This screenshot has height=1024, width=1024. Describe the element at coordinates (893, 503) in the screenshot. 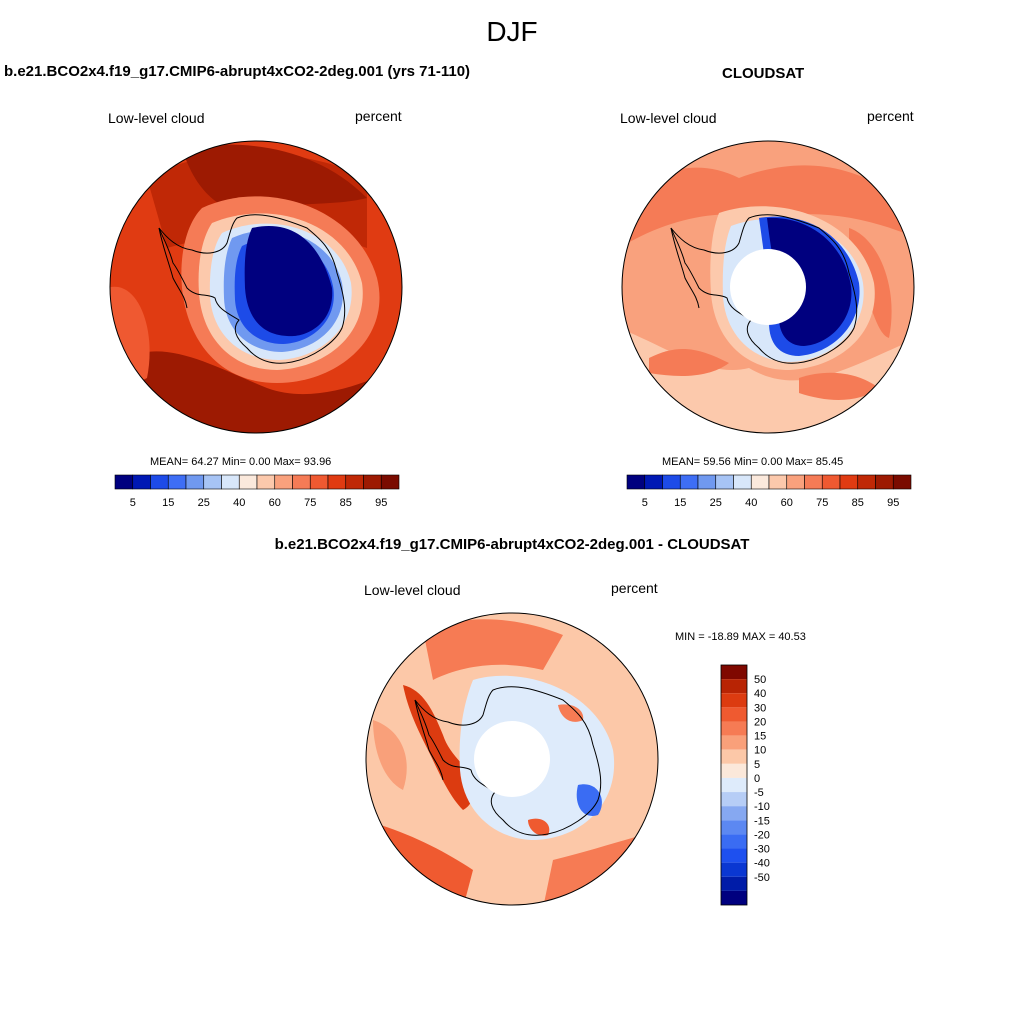

I see `panel-obs-colorbar-tick-label: 95` at that location.